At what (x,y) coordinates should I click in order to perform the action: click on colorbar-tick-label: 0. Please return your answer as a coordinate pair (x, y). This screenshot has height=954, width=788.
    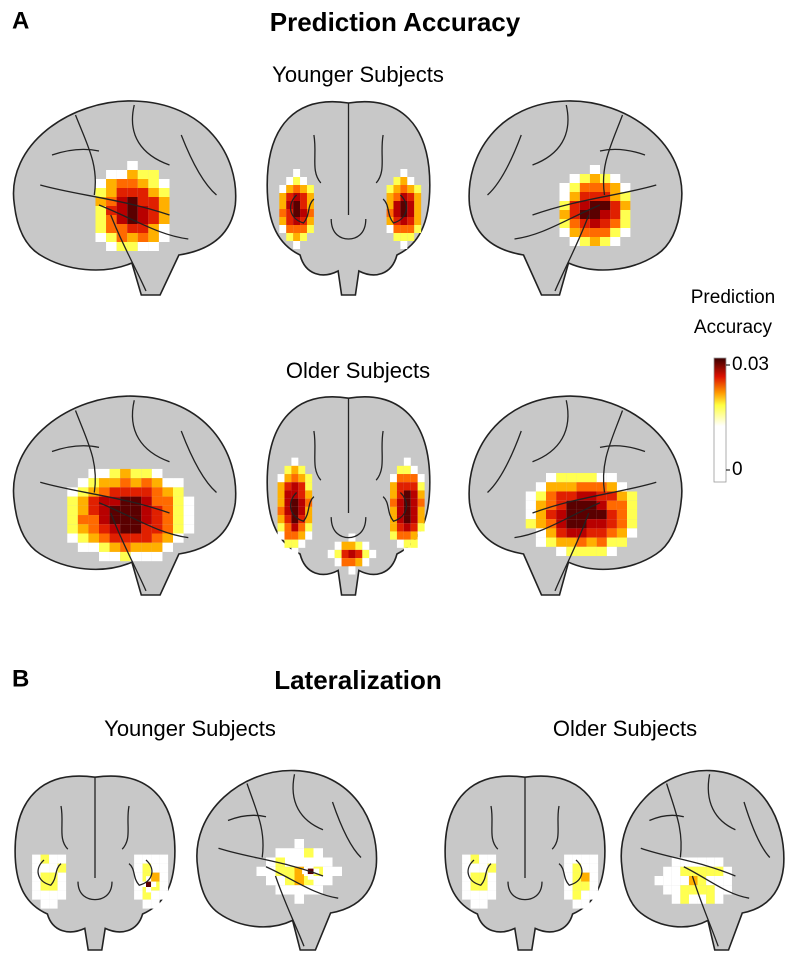
    Looking at the image, I should click on (737, 469).